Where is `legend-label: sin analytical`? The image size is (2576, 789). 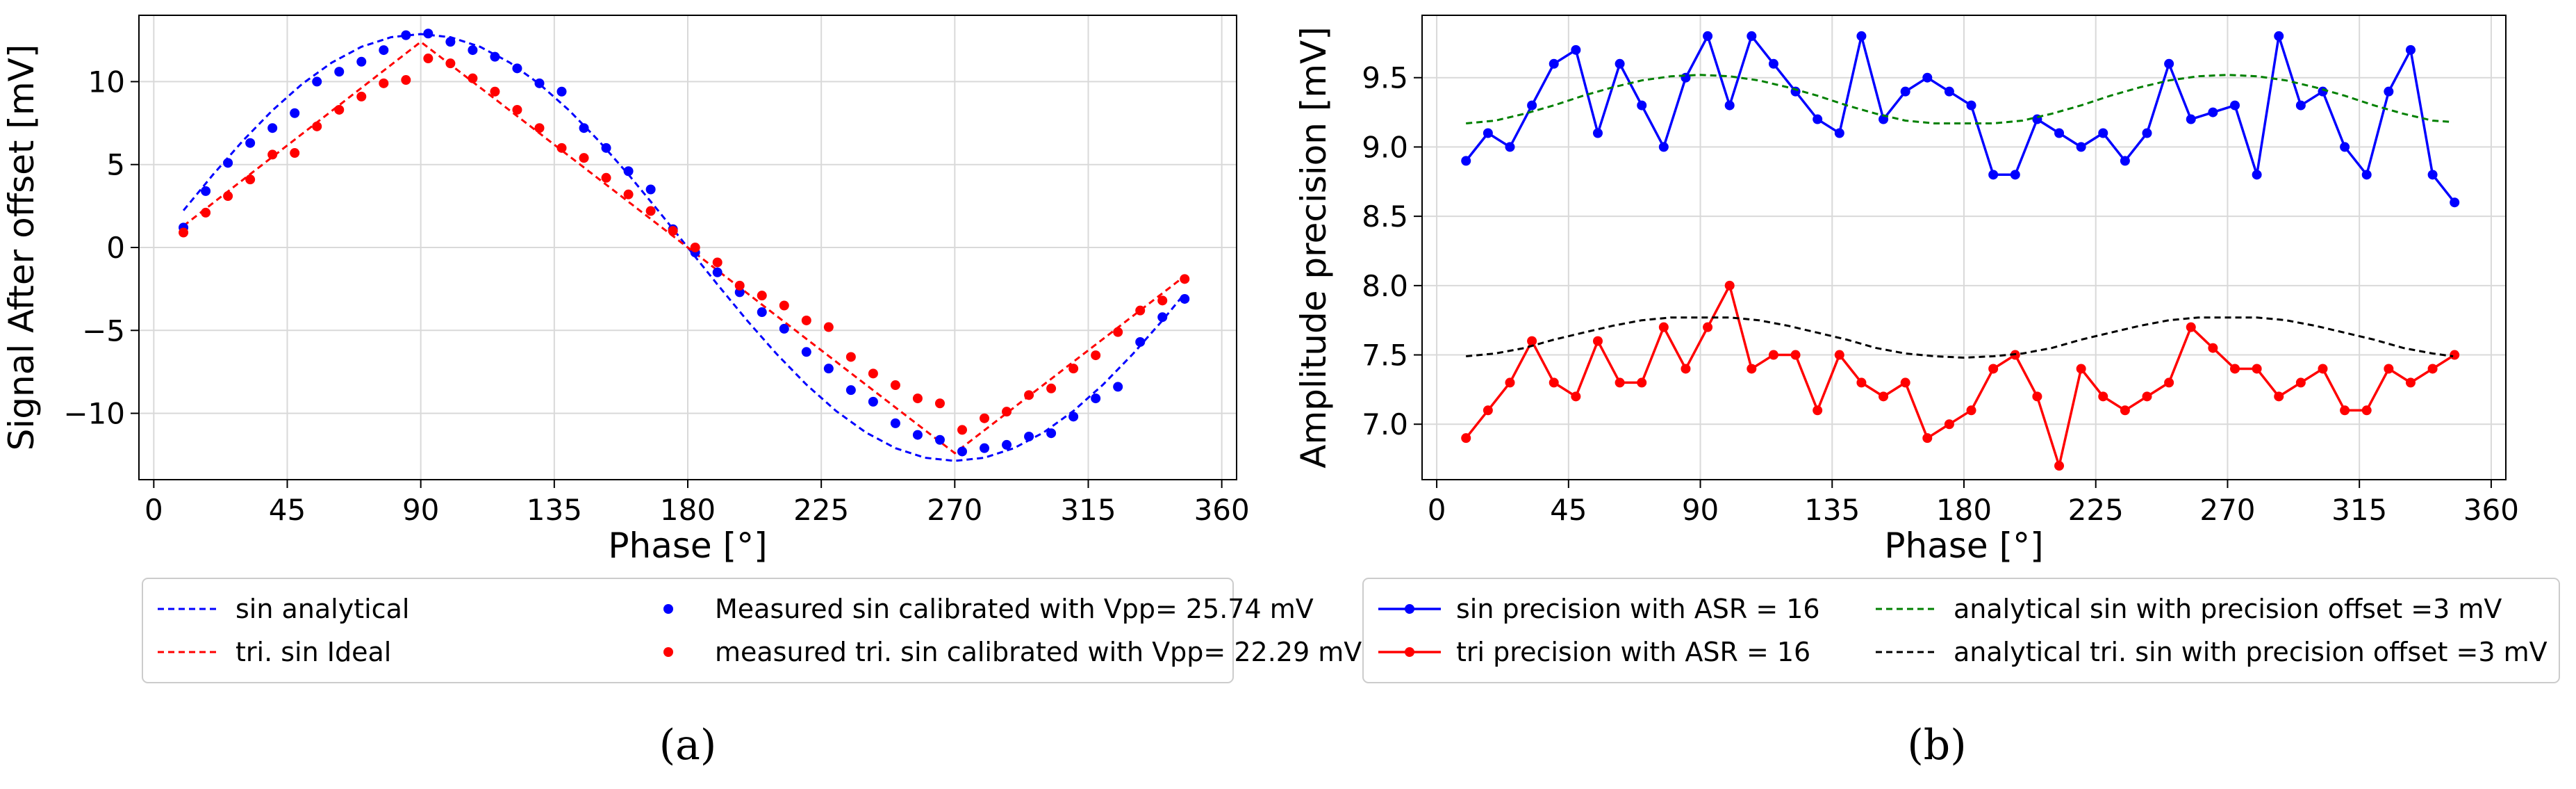 legend-label: sin analytical is located at coordinates (322, 609).